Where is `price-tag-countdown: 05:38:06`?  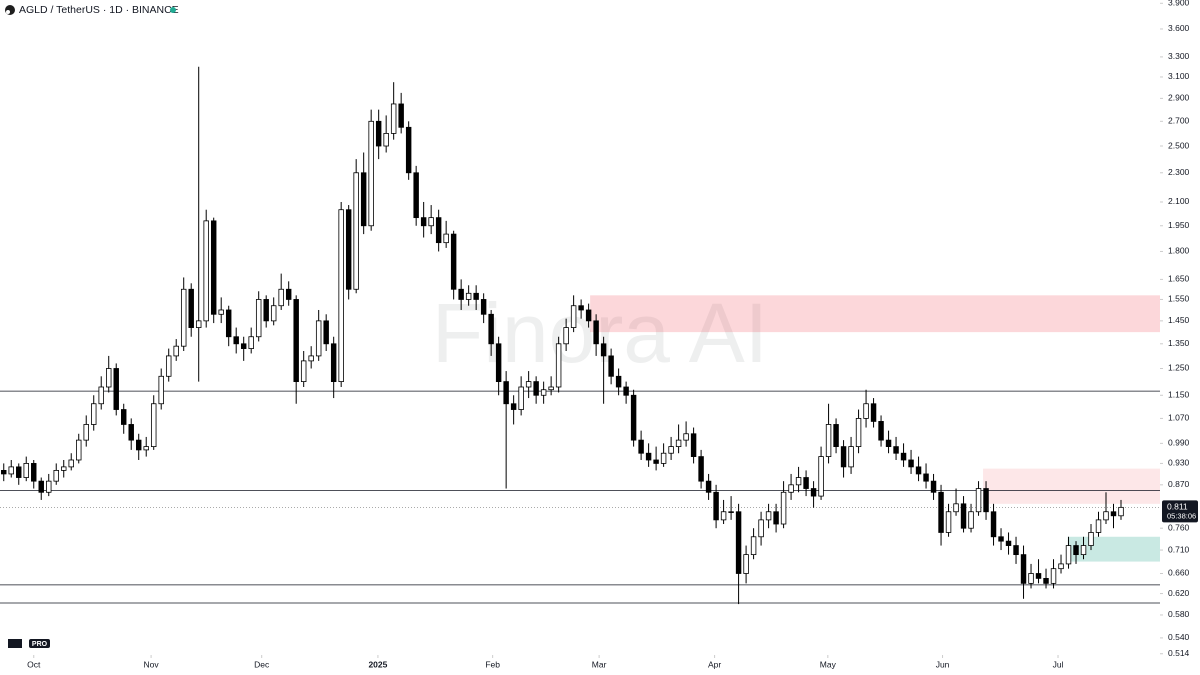 price-tag-countdown: 05:38:06 is located at coordinates (1181, 515).